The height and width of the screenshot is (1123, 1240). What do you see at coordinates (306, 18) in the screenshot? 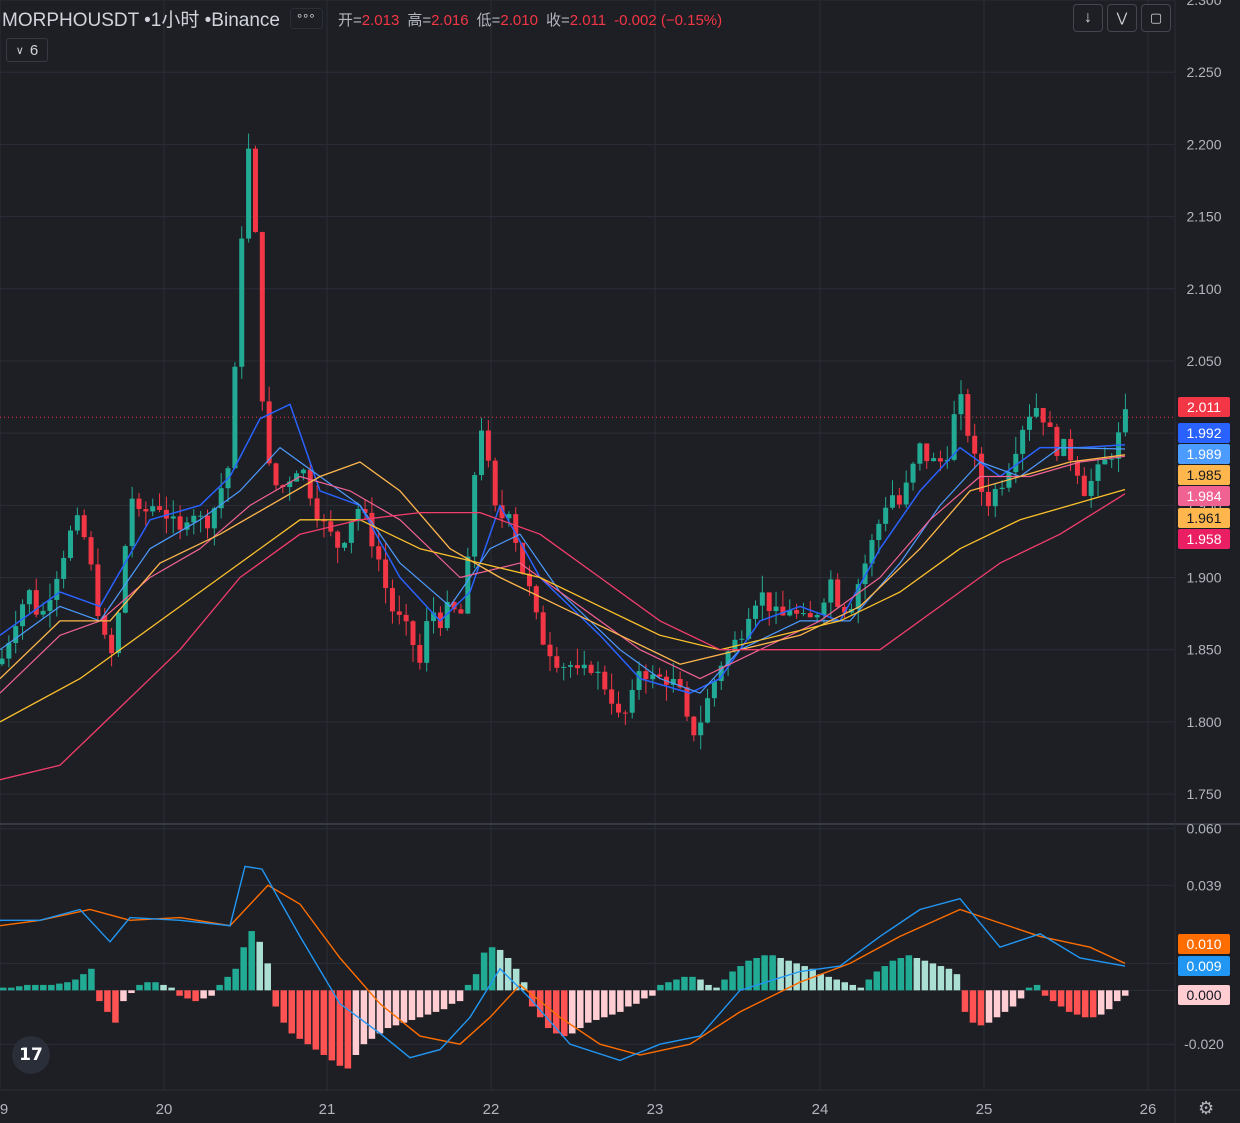
I see `more-options-icon: °°°` at bounding box center [306, 18].